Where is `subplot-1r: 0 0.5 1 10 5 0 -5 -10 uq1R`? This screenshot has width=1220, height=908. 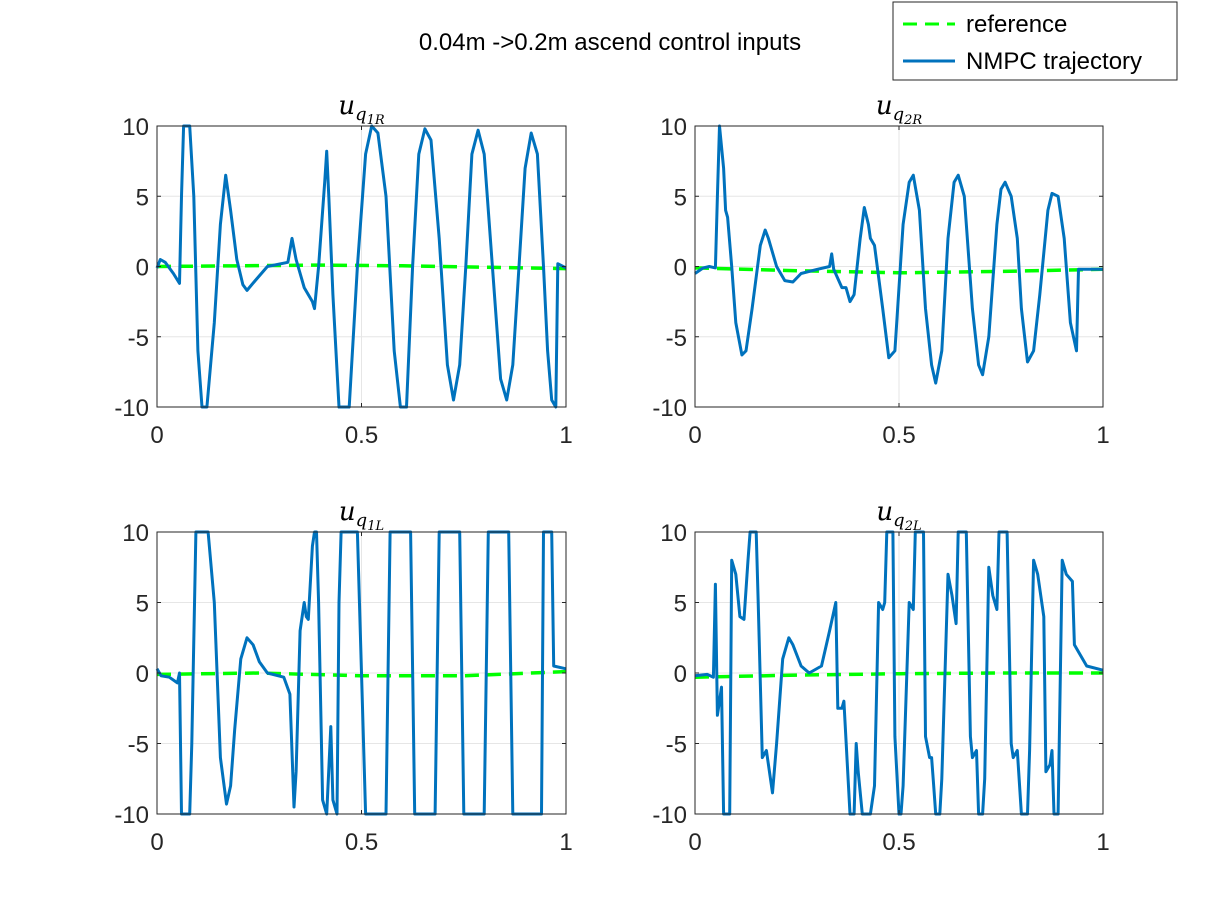 subplot-1r: 0 0.5 1 10 5 0 -5 -10 uq1R is located at coordinates (343, 270).